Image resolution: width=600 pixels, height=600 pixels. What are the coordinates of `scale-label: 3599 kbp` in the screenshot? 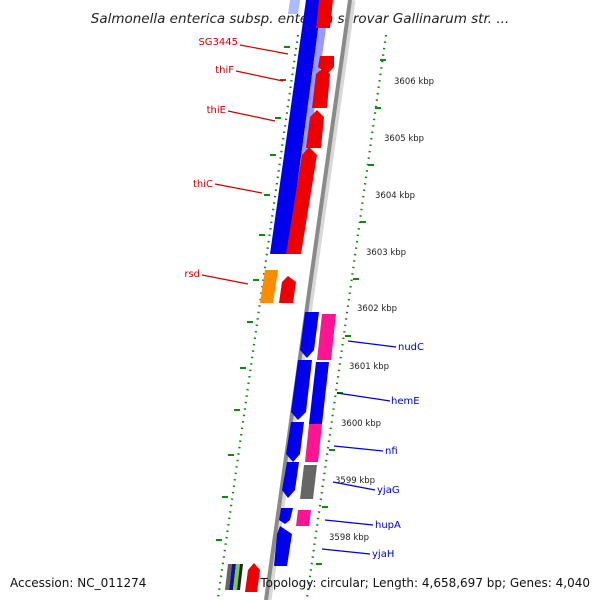 It's located at (355, 481).